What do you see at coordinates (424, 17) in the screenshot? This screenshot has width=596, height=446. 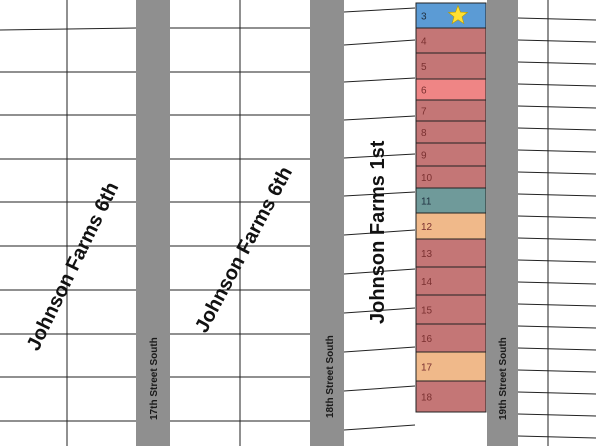 I see `lot-number-3: 3` at bounding box center [424, 17].